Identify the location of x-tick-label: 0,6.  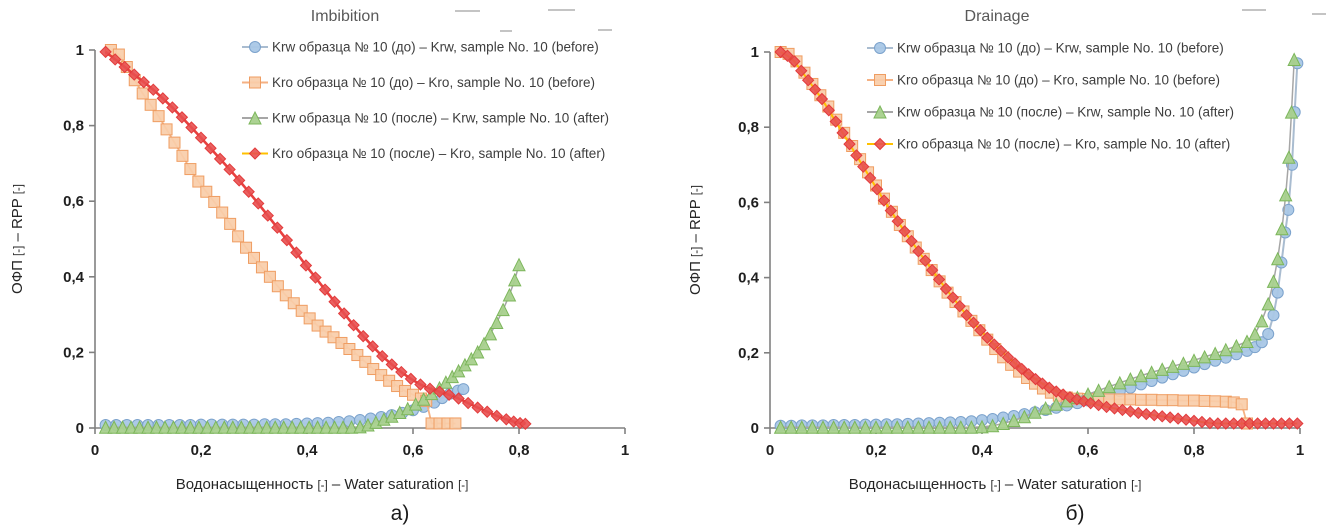
(1088, 450).